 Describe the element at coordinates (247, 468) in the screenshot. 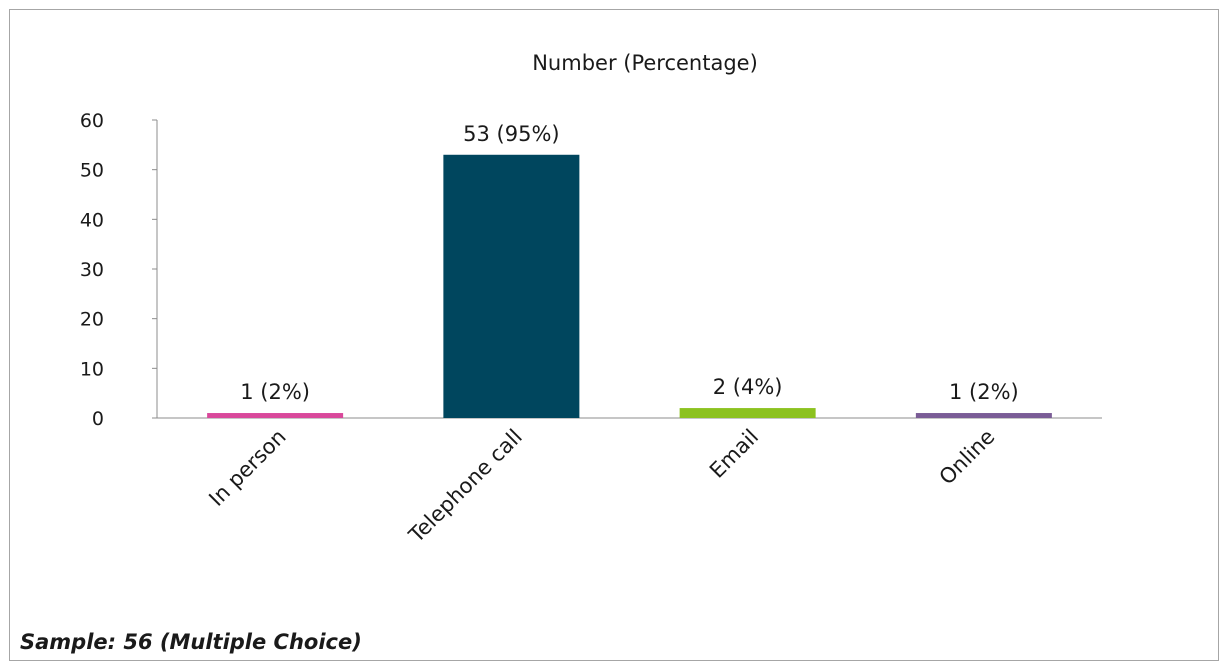

I see `x-category-label: In person` at that location.